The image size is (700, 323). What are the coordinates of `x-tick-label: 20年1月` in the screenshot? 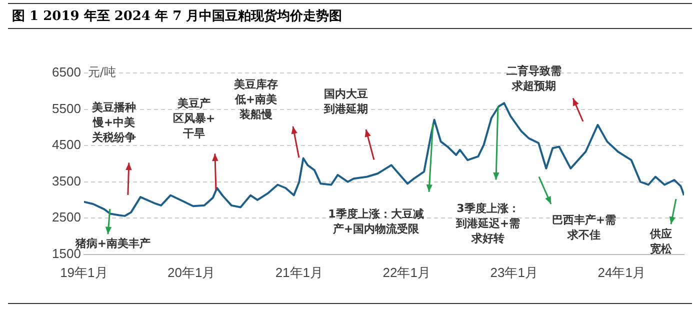 It's located at (192, 272).